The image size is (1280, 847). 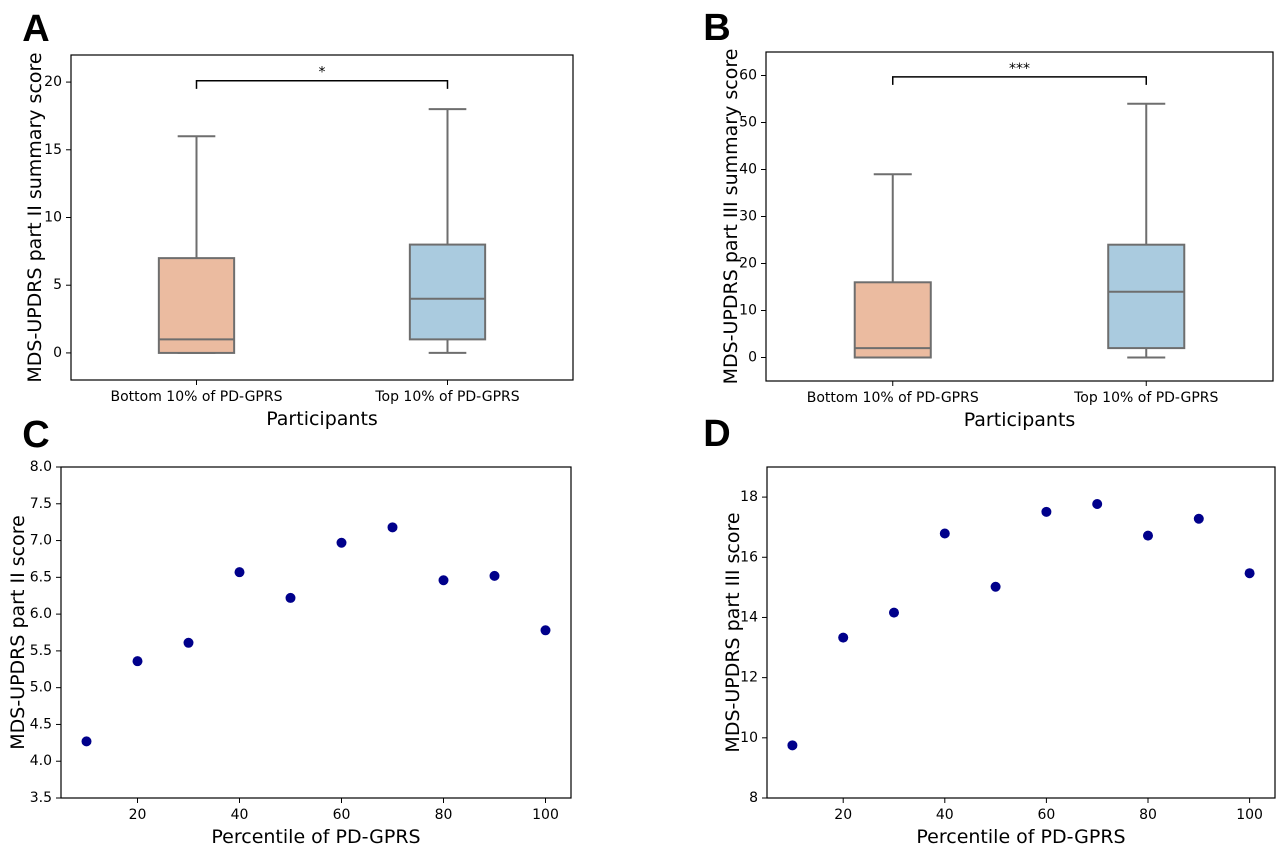 What do you see at coordinates (731, 217) in the screenshot?
I see `y-axis-title: MDS-UPDRS part III summary score` at bounding box center [731, 217].